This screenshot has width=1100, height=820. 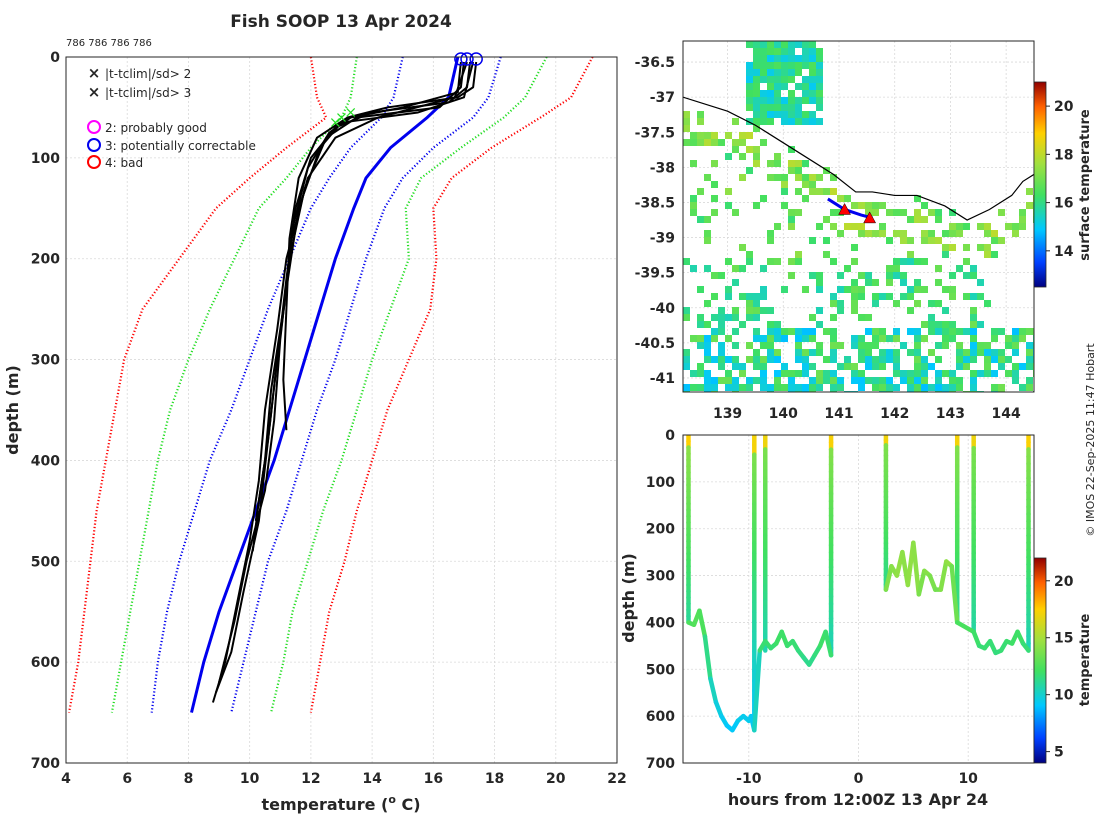 I want to click on legend-marker-sd2: ×, so click(x=94, y=73).